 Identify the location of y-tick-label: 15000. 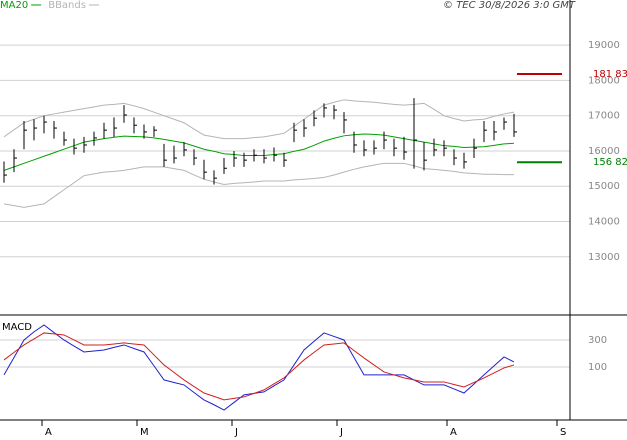
(604, 186).